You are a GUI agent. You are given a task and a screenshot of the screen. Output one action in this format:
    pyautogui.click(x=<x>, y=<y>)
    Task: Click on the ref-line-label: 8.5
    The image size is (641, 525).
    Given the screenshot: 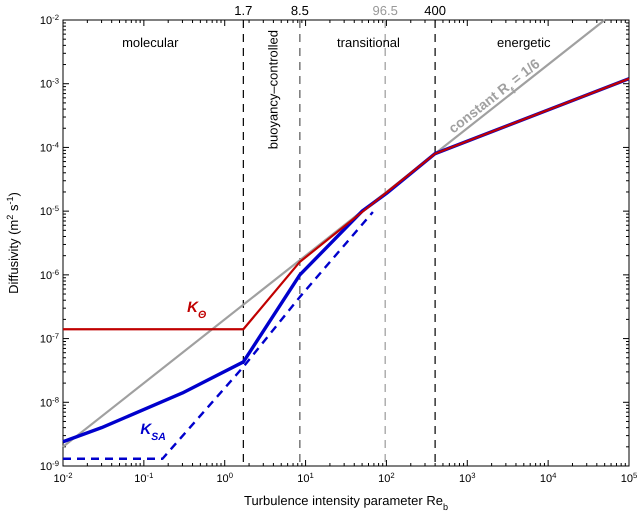 What is the action you would take?
    pyautogui.click(x=299, y=10)
    